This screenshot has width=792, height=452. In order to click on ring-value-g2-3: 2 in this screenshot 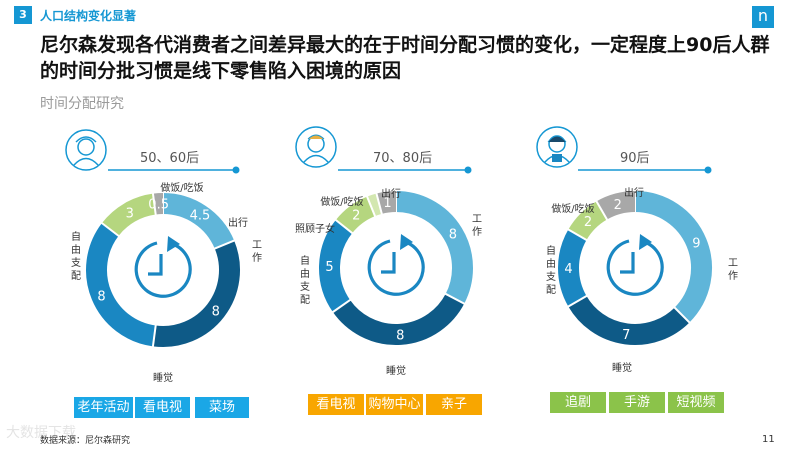, I will do `click(588, 222)`.